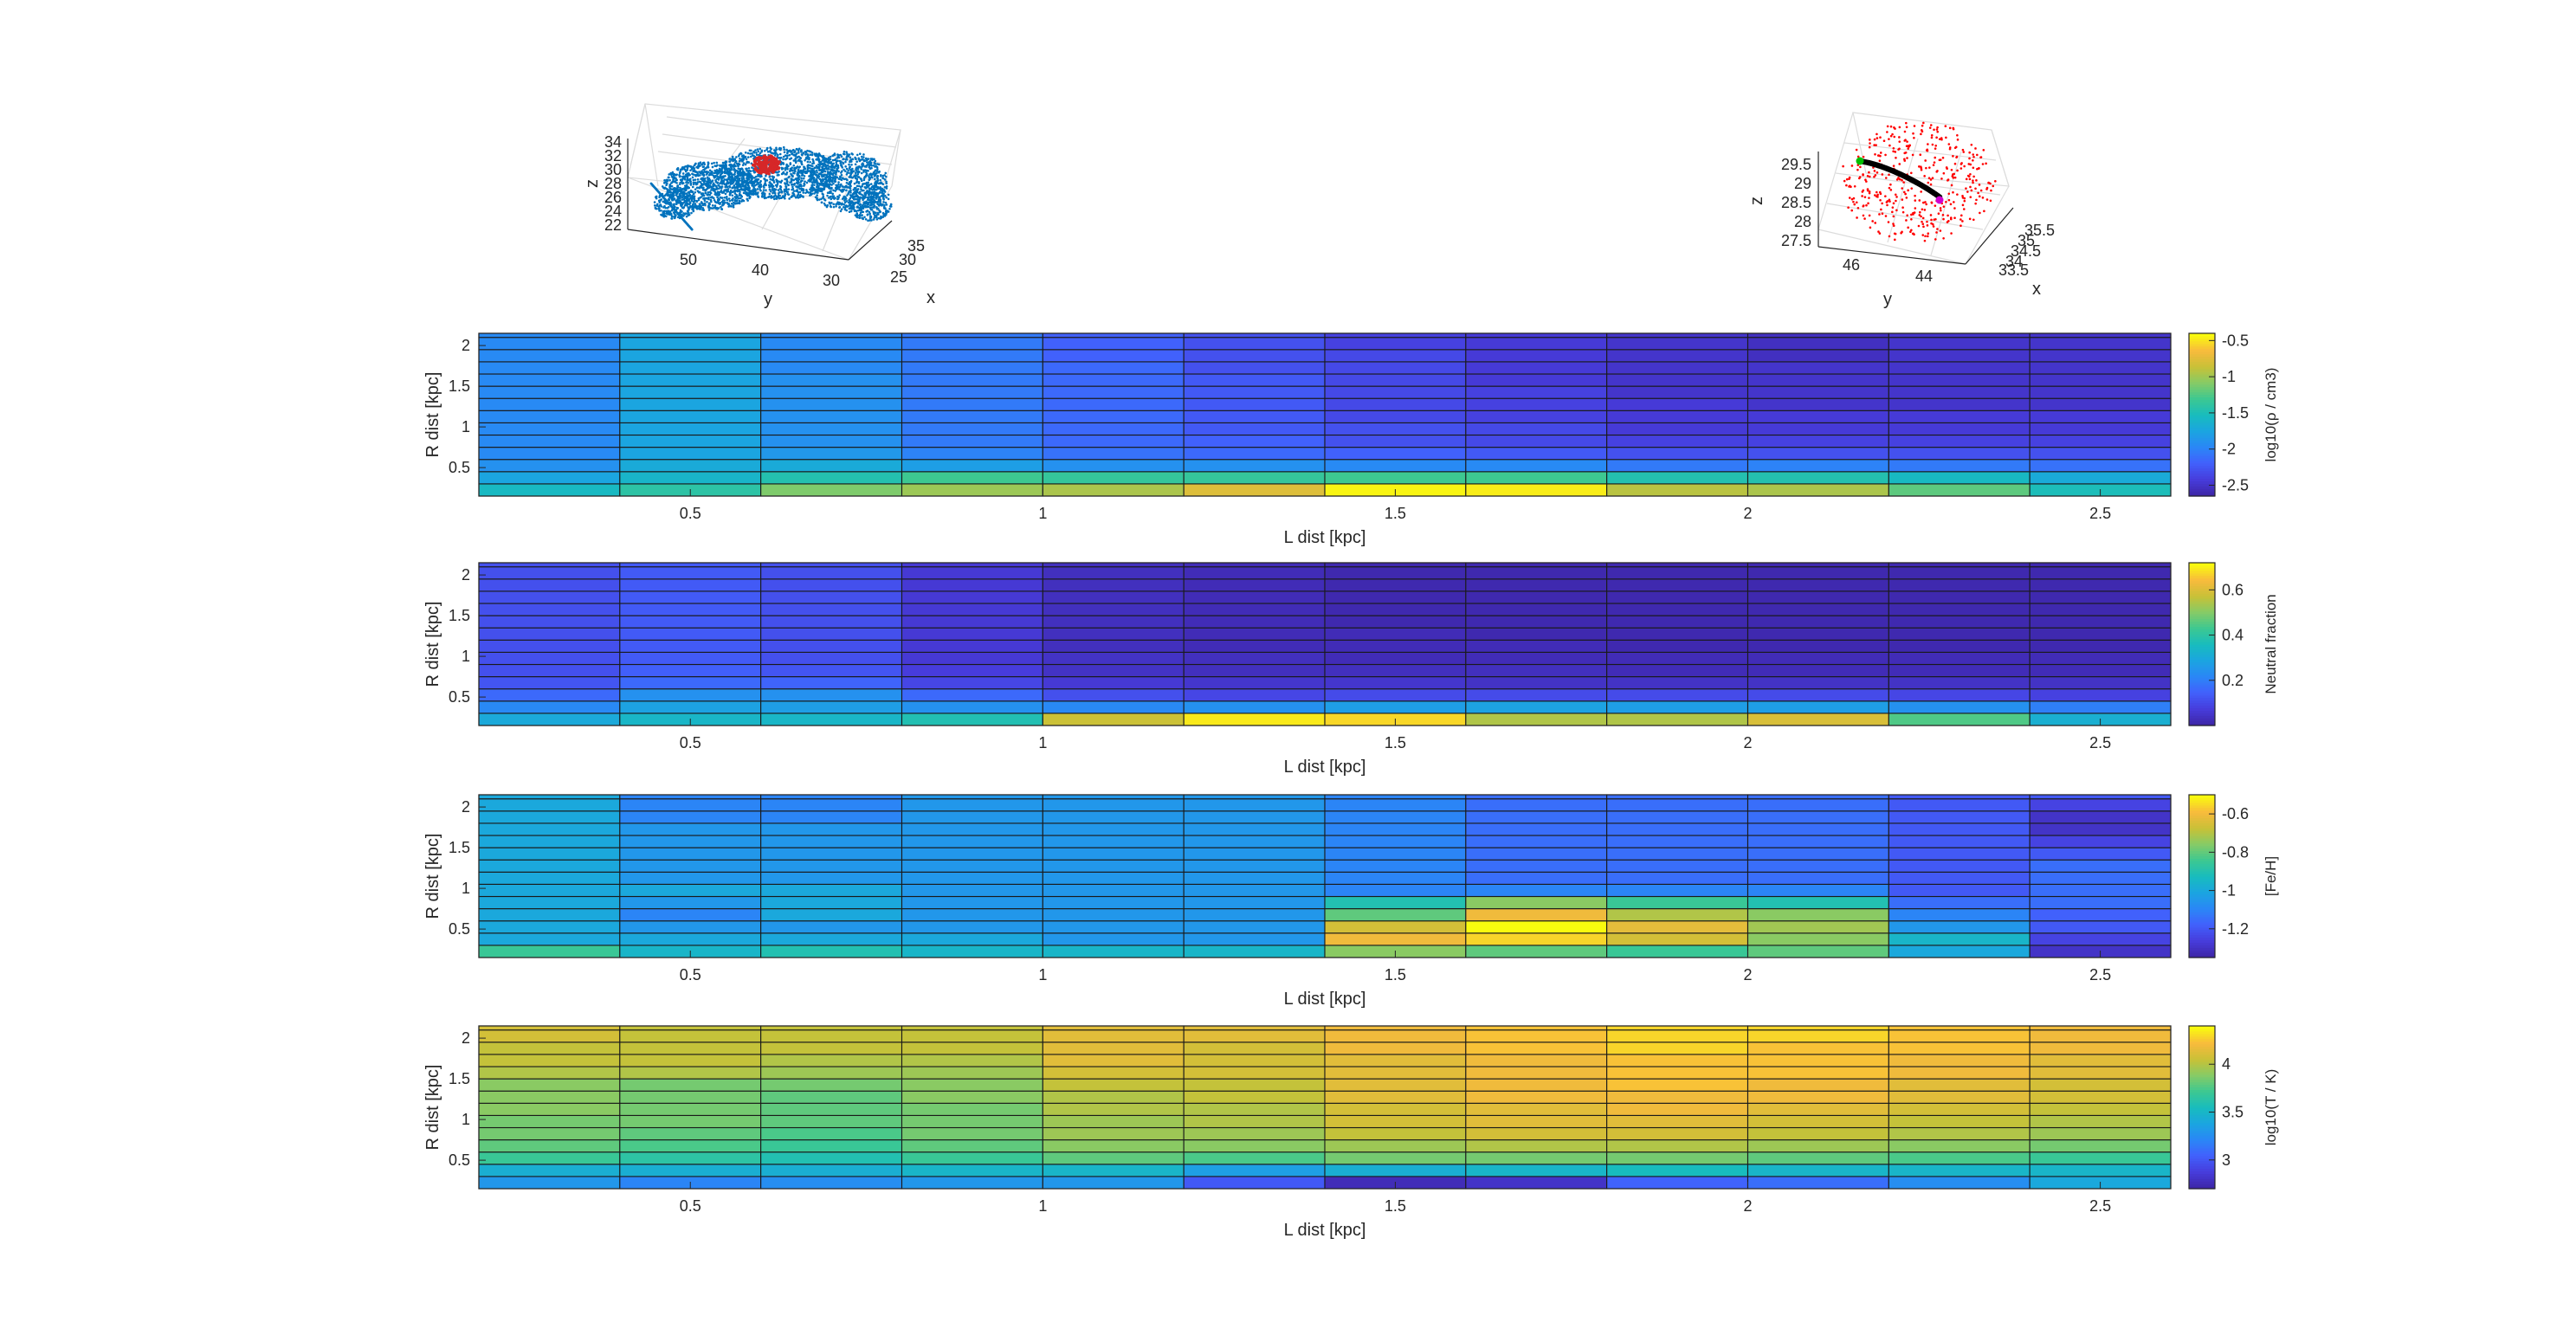 This screenshot has height=1335, width=2576. Describe the element at coordinates (1747, 513) in the screenshot. I see `x-tick-label: 2` at that location.